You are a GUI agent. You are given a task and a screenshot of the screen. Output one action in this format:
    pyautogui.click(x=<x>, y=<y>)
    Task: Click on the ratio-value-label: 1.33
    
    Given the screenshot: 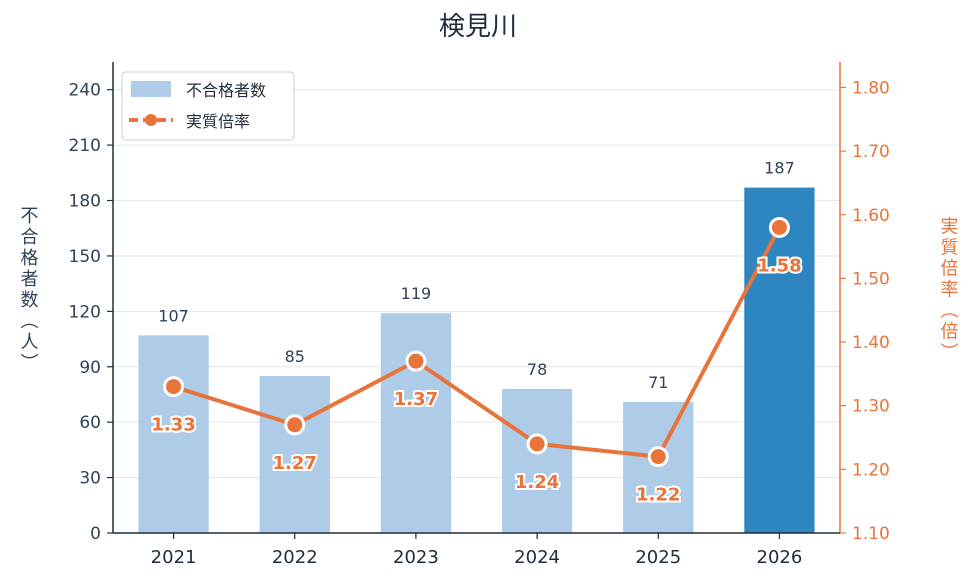 What is the action you would take?
    pyautogui.click(x=173, y=425)
    